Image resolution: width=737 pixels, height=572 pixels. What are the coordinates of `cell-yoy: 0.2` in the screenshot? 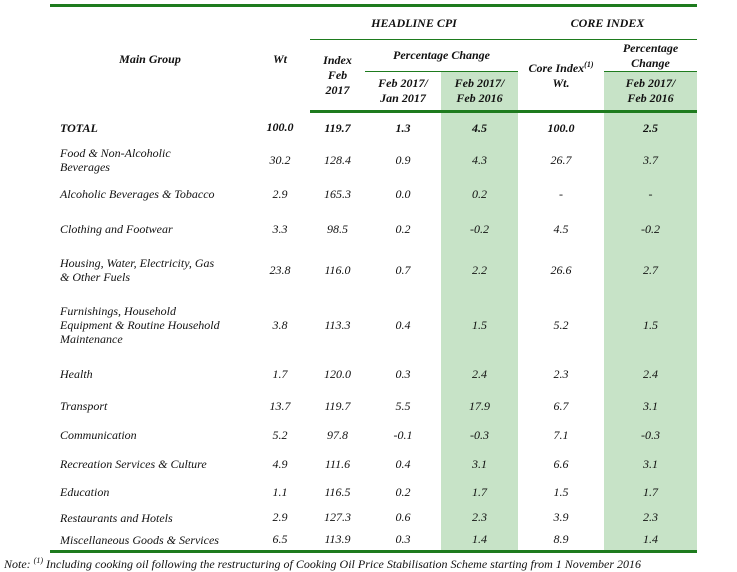 It's located at (479, 194).